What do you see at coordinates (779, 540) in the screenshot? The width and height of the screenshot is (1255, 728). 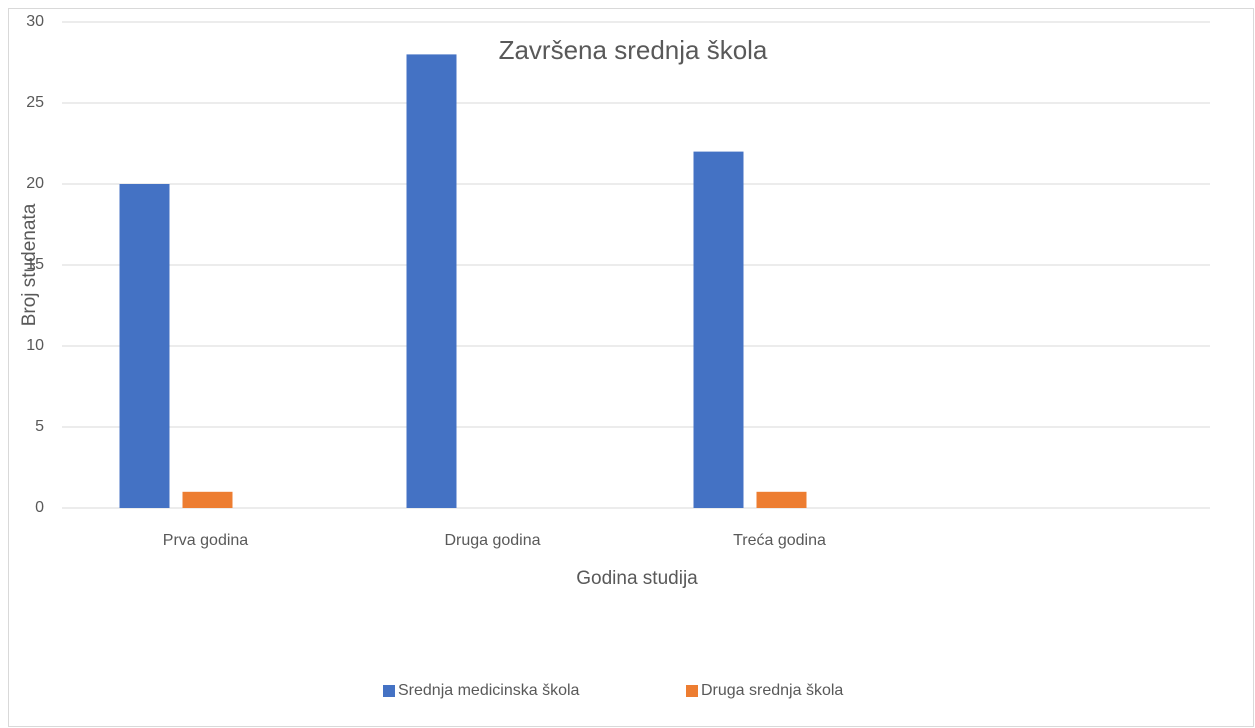 I see `x-tick-label: Treća godina` at bounding box center [779, 540].